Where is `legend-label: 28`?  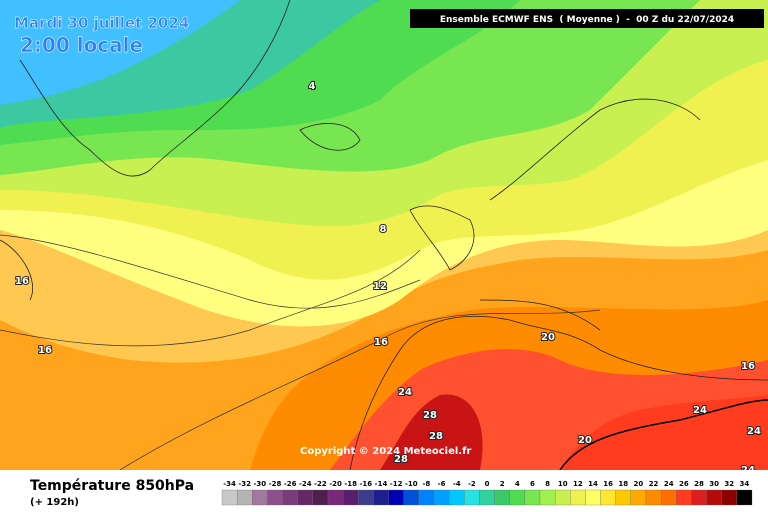
legend-label: 28 is located at coordinates (699, 484).